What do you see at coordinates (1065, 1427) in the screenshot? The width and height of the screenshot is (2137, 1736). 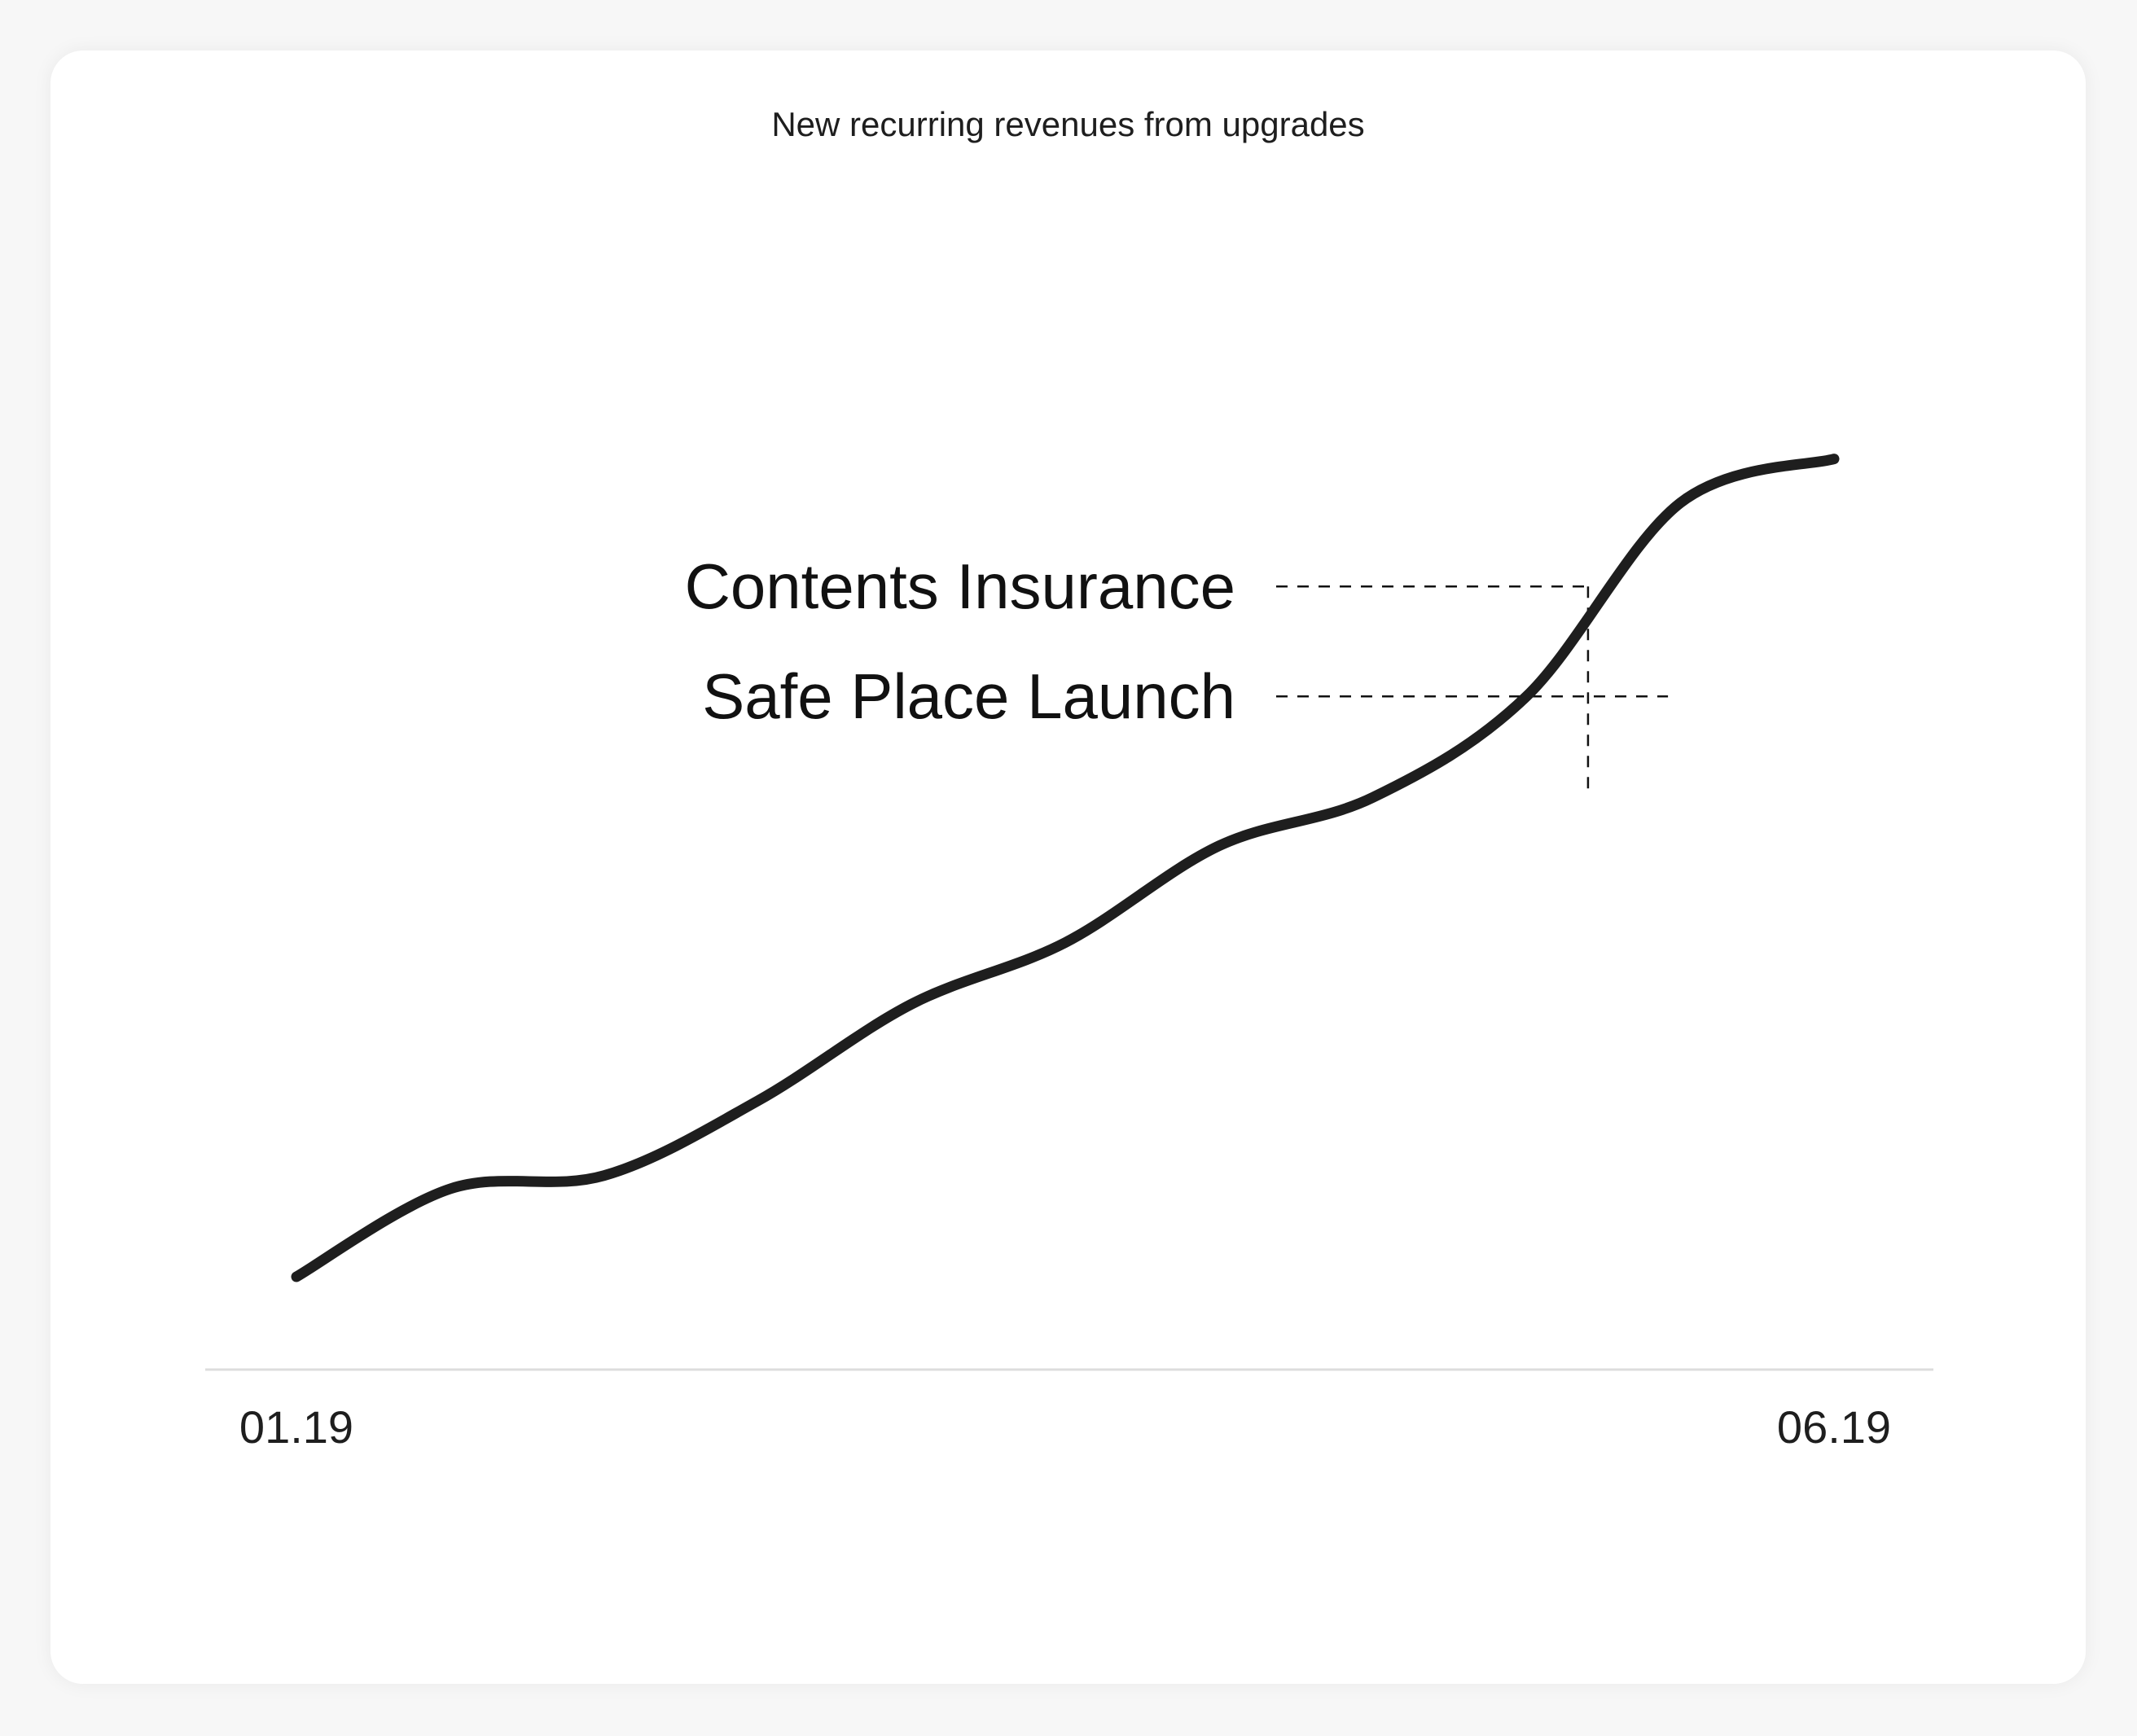 I see `x-tick-labels: 01.19 06.19` at bounding box center [1065, 1427].